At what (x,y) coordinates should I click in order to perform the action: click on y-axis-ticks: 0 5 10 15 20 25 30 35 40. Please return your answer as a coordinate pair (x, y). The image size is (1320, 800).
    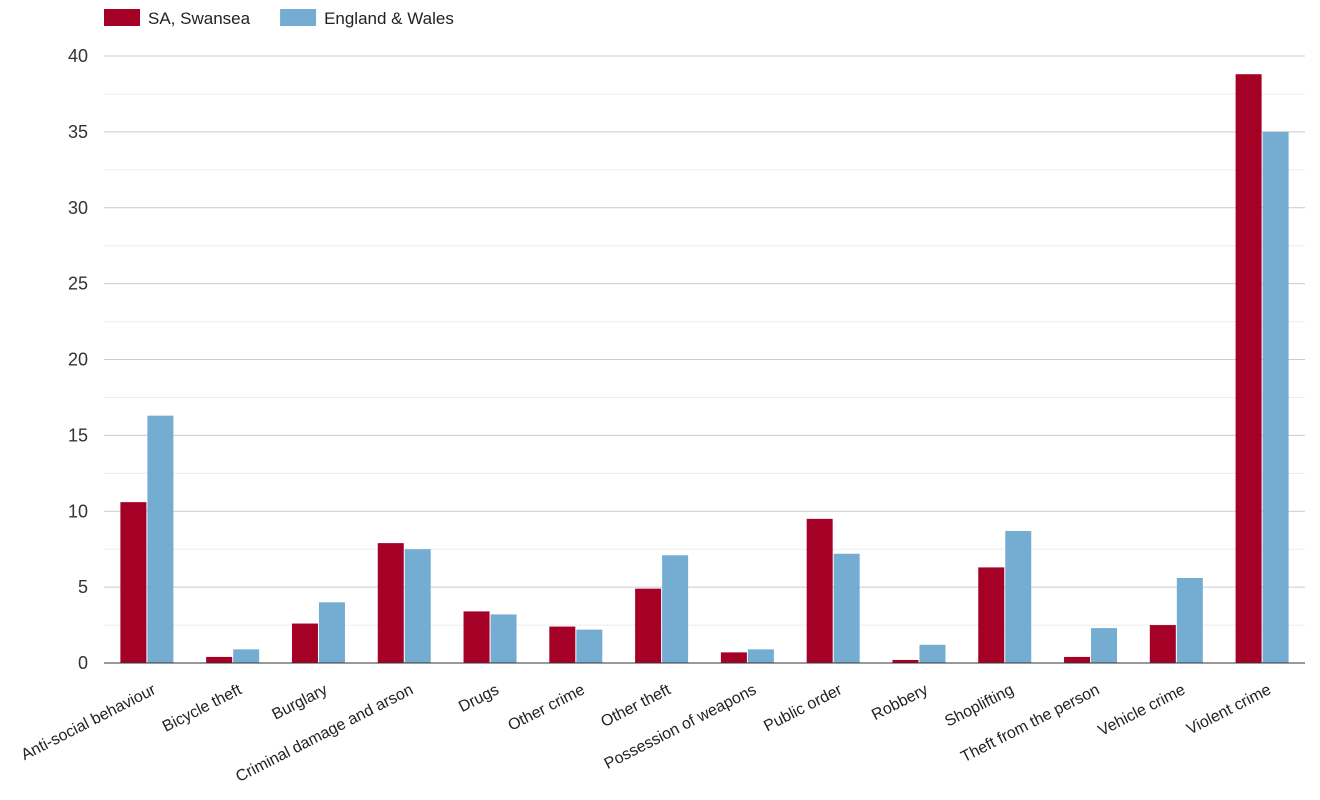
    Looking at the image, I should click on (78, 359).